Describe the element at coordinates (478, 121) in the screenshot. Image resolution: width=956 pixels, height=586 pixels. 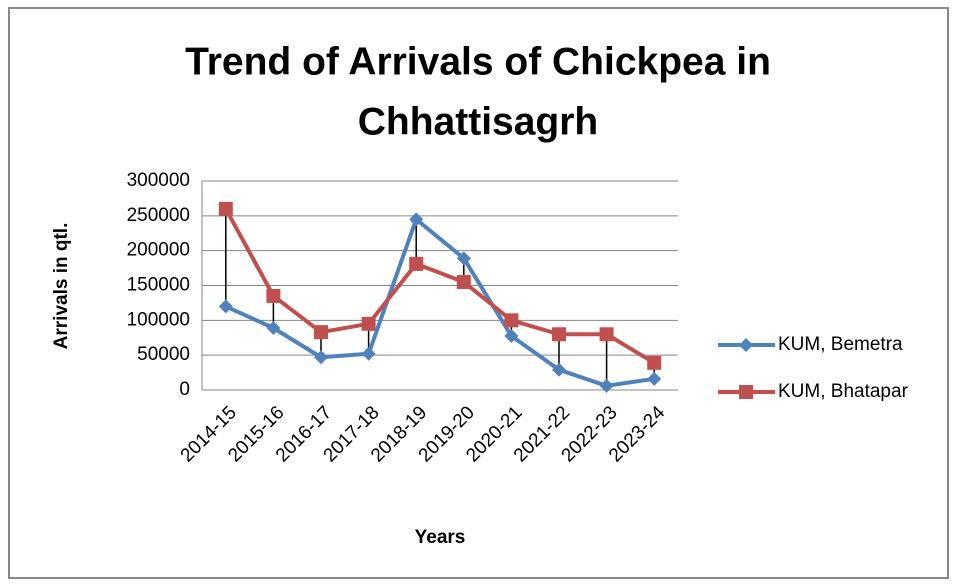
I see `chart-title: Chhattisagrh` at that location.